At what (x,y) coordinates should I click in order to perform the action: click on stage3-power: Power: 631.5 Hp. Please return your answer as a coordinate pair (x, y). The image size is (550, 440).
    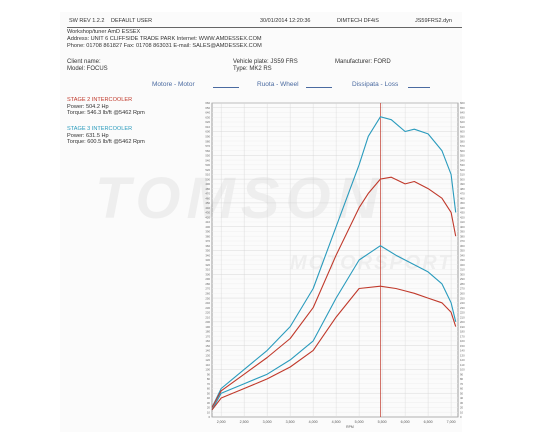
    Looking at the image, I should click on (88, 135).